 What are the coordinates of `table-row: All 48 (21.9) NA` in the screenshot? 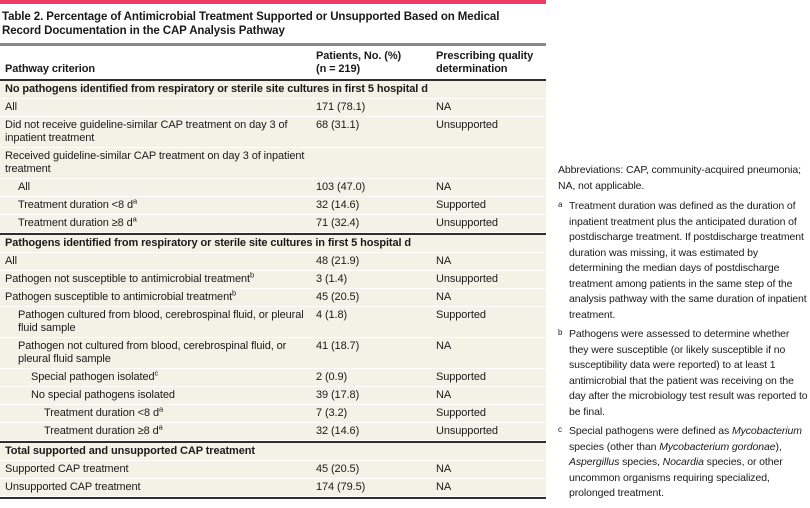 It's located at (273, 262).